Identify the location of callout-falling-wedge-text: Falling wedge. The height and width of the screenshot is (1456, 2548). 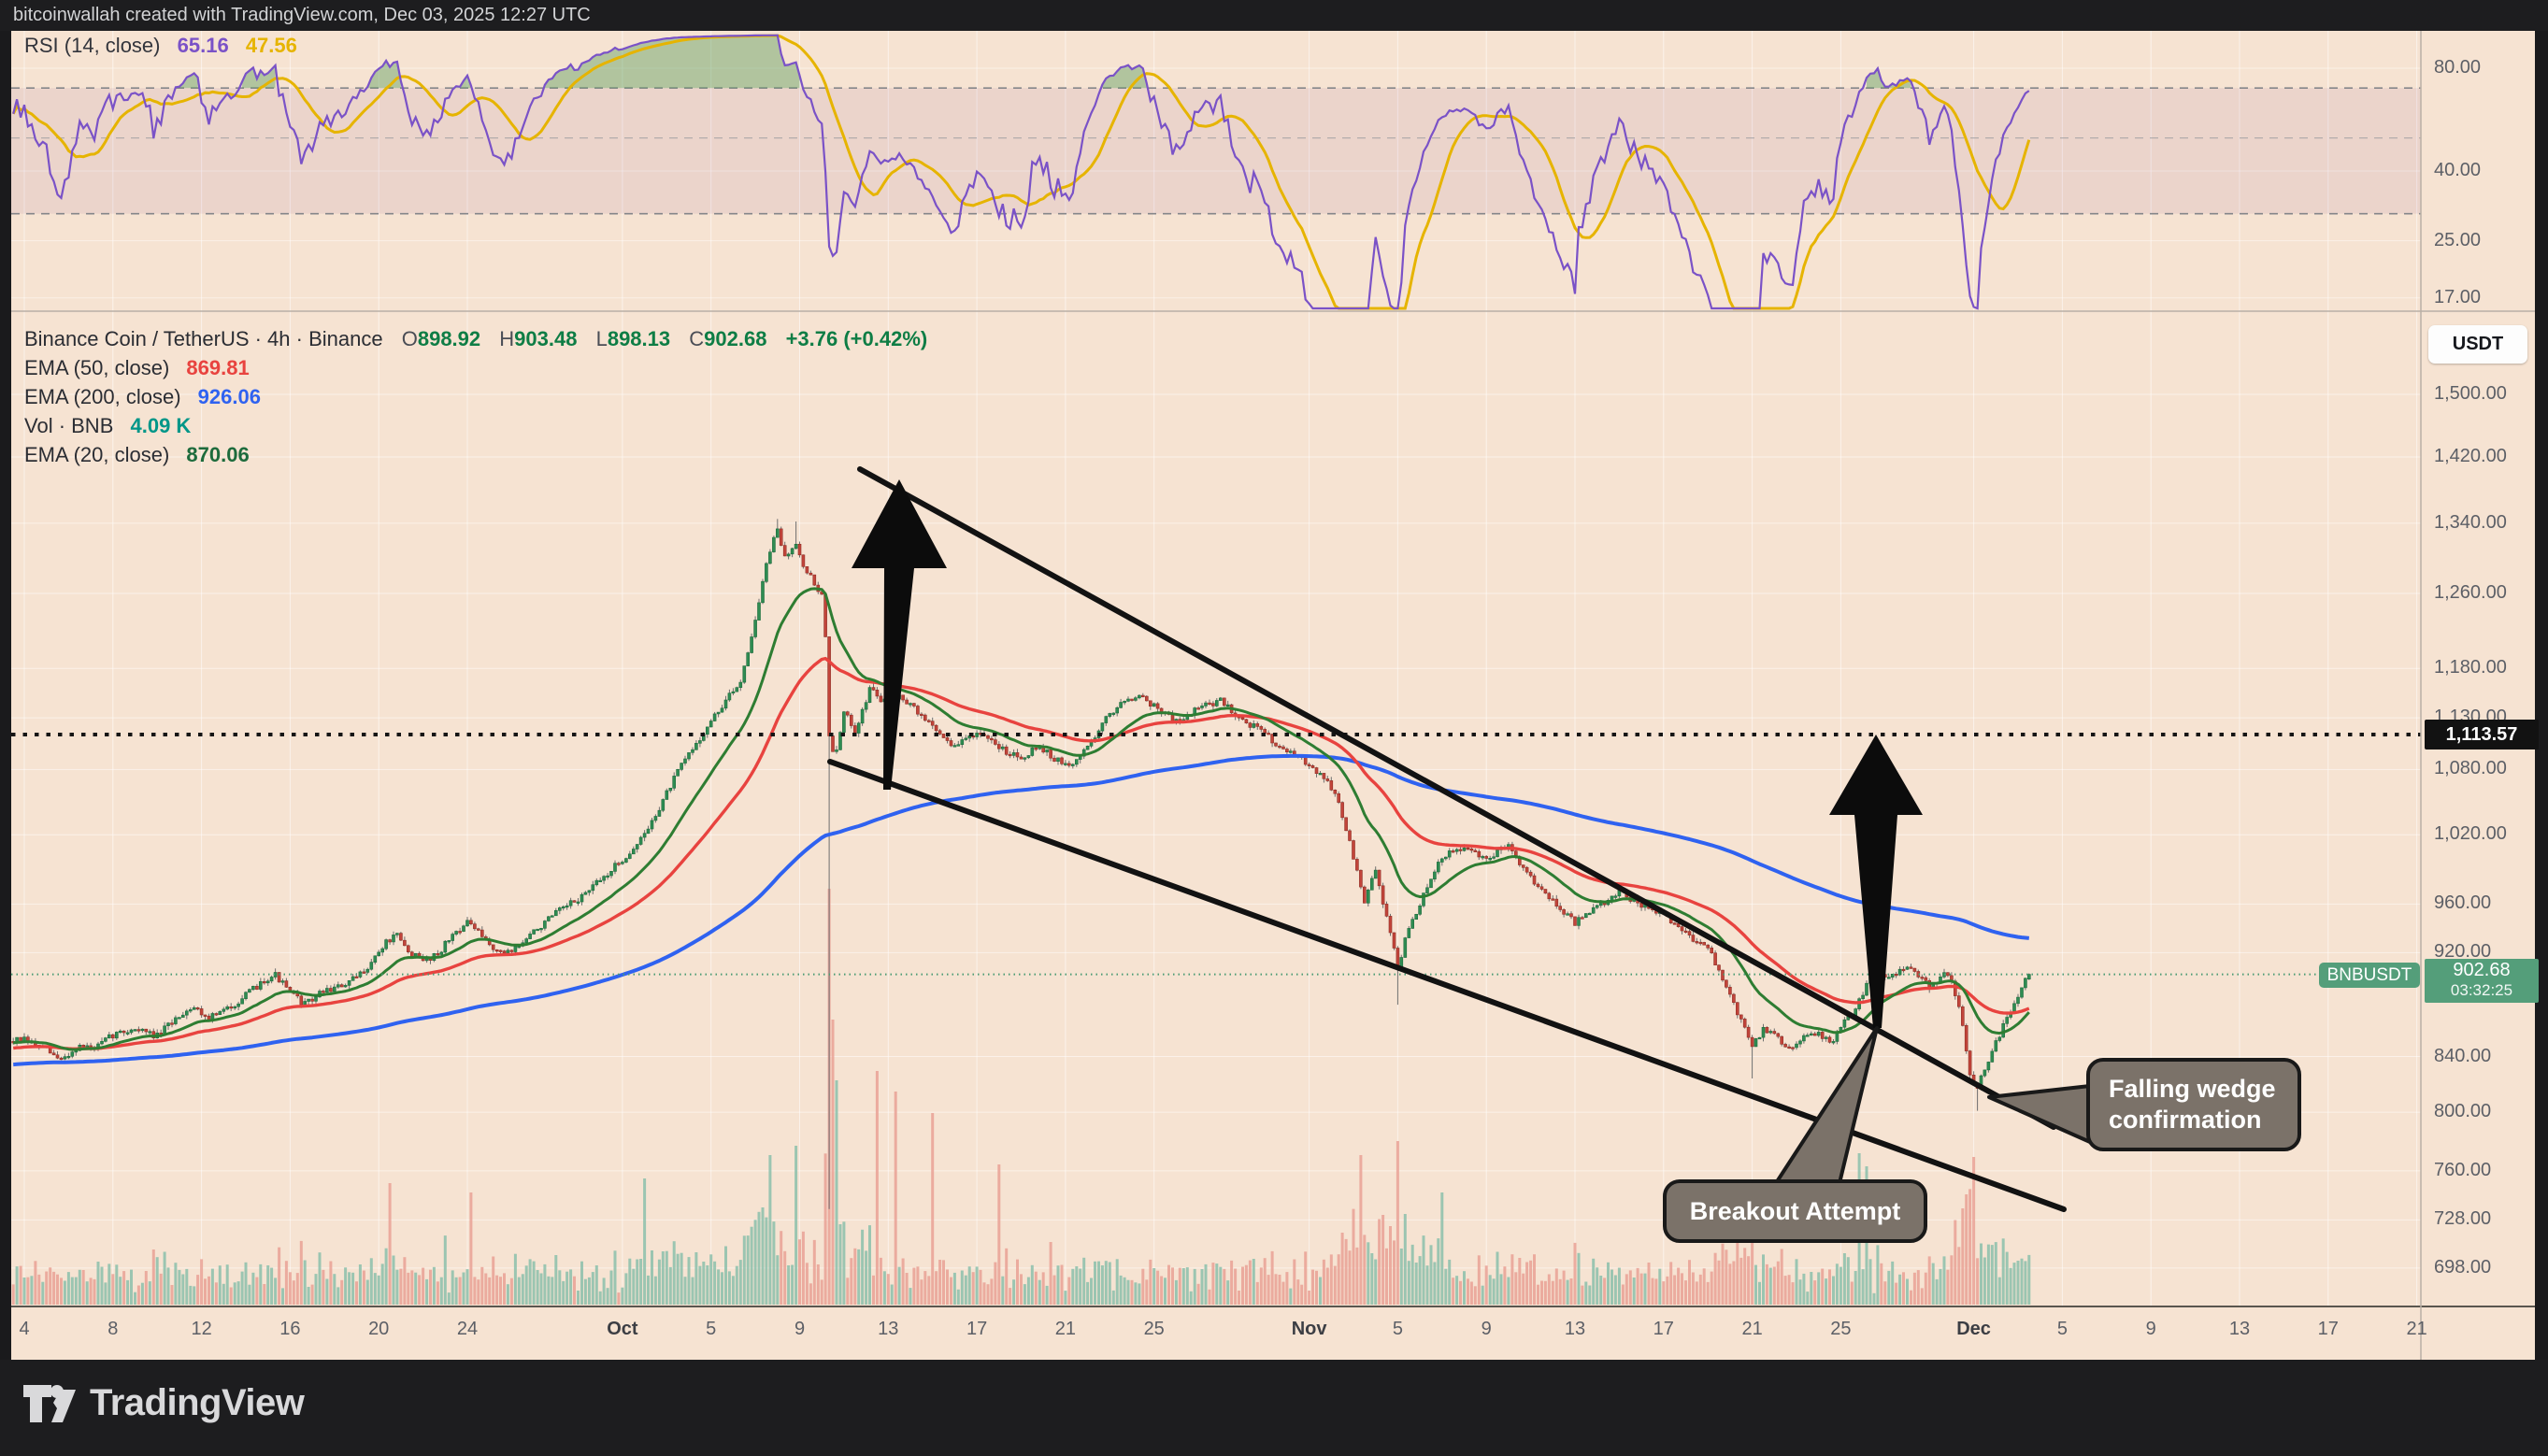
(2192, 1089).